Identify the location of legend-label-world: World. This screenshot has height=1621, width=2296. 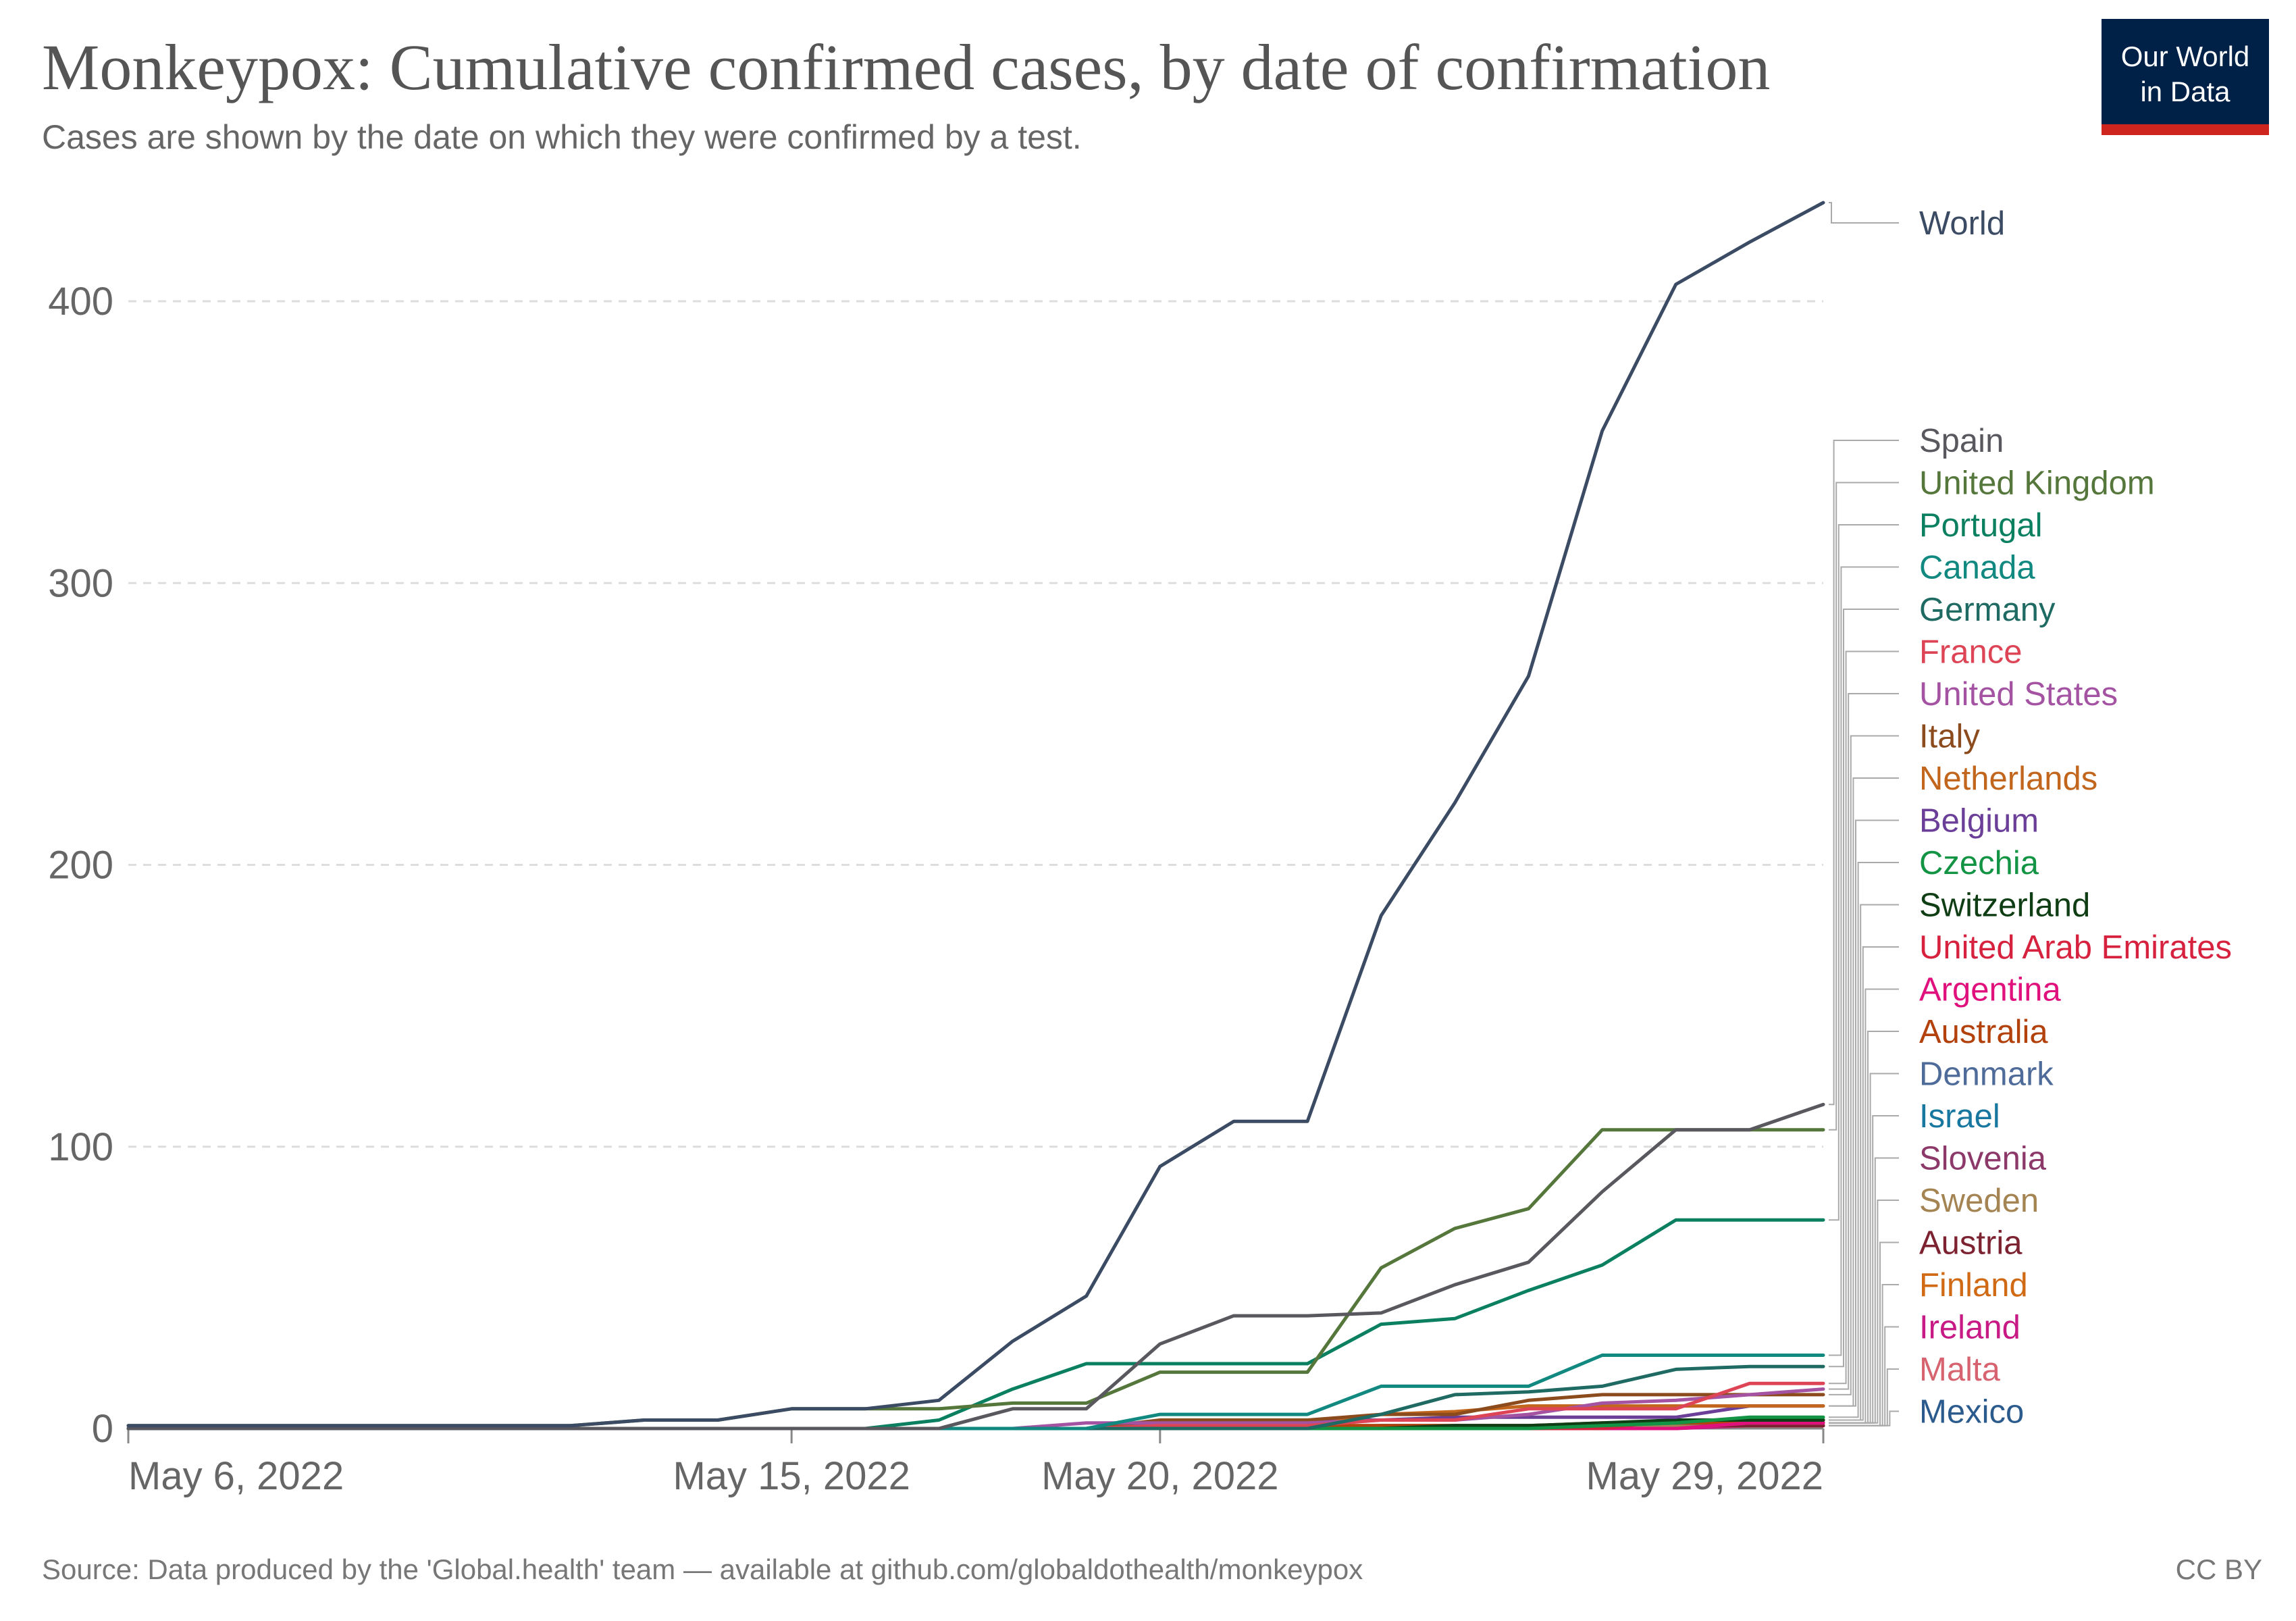
(1962, 223).